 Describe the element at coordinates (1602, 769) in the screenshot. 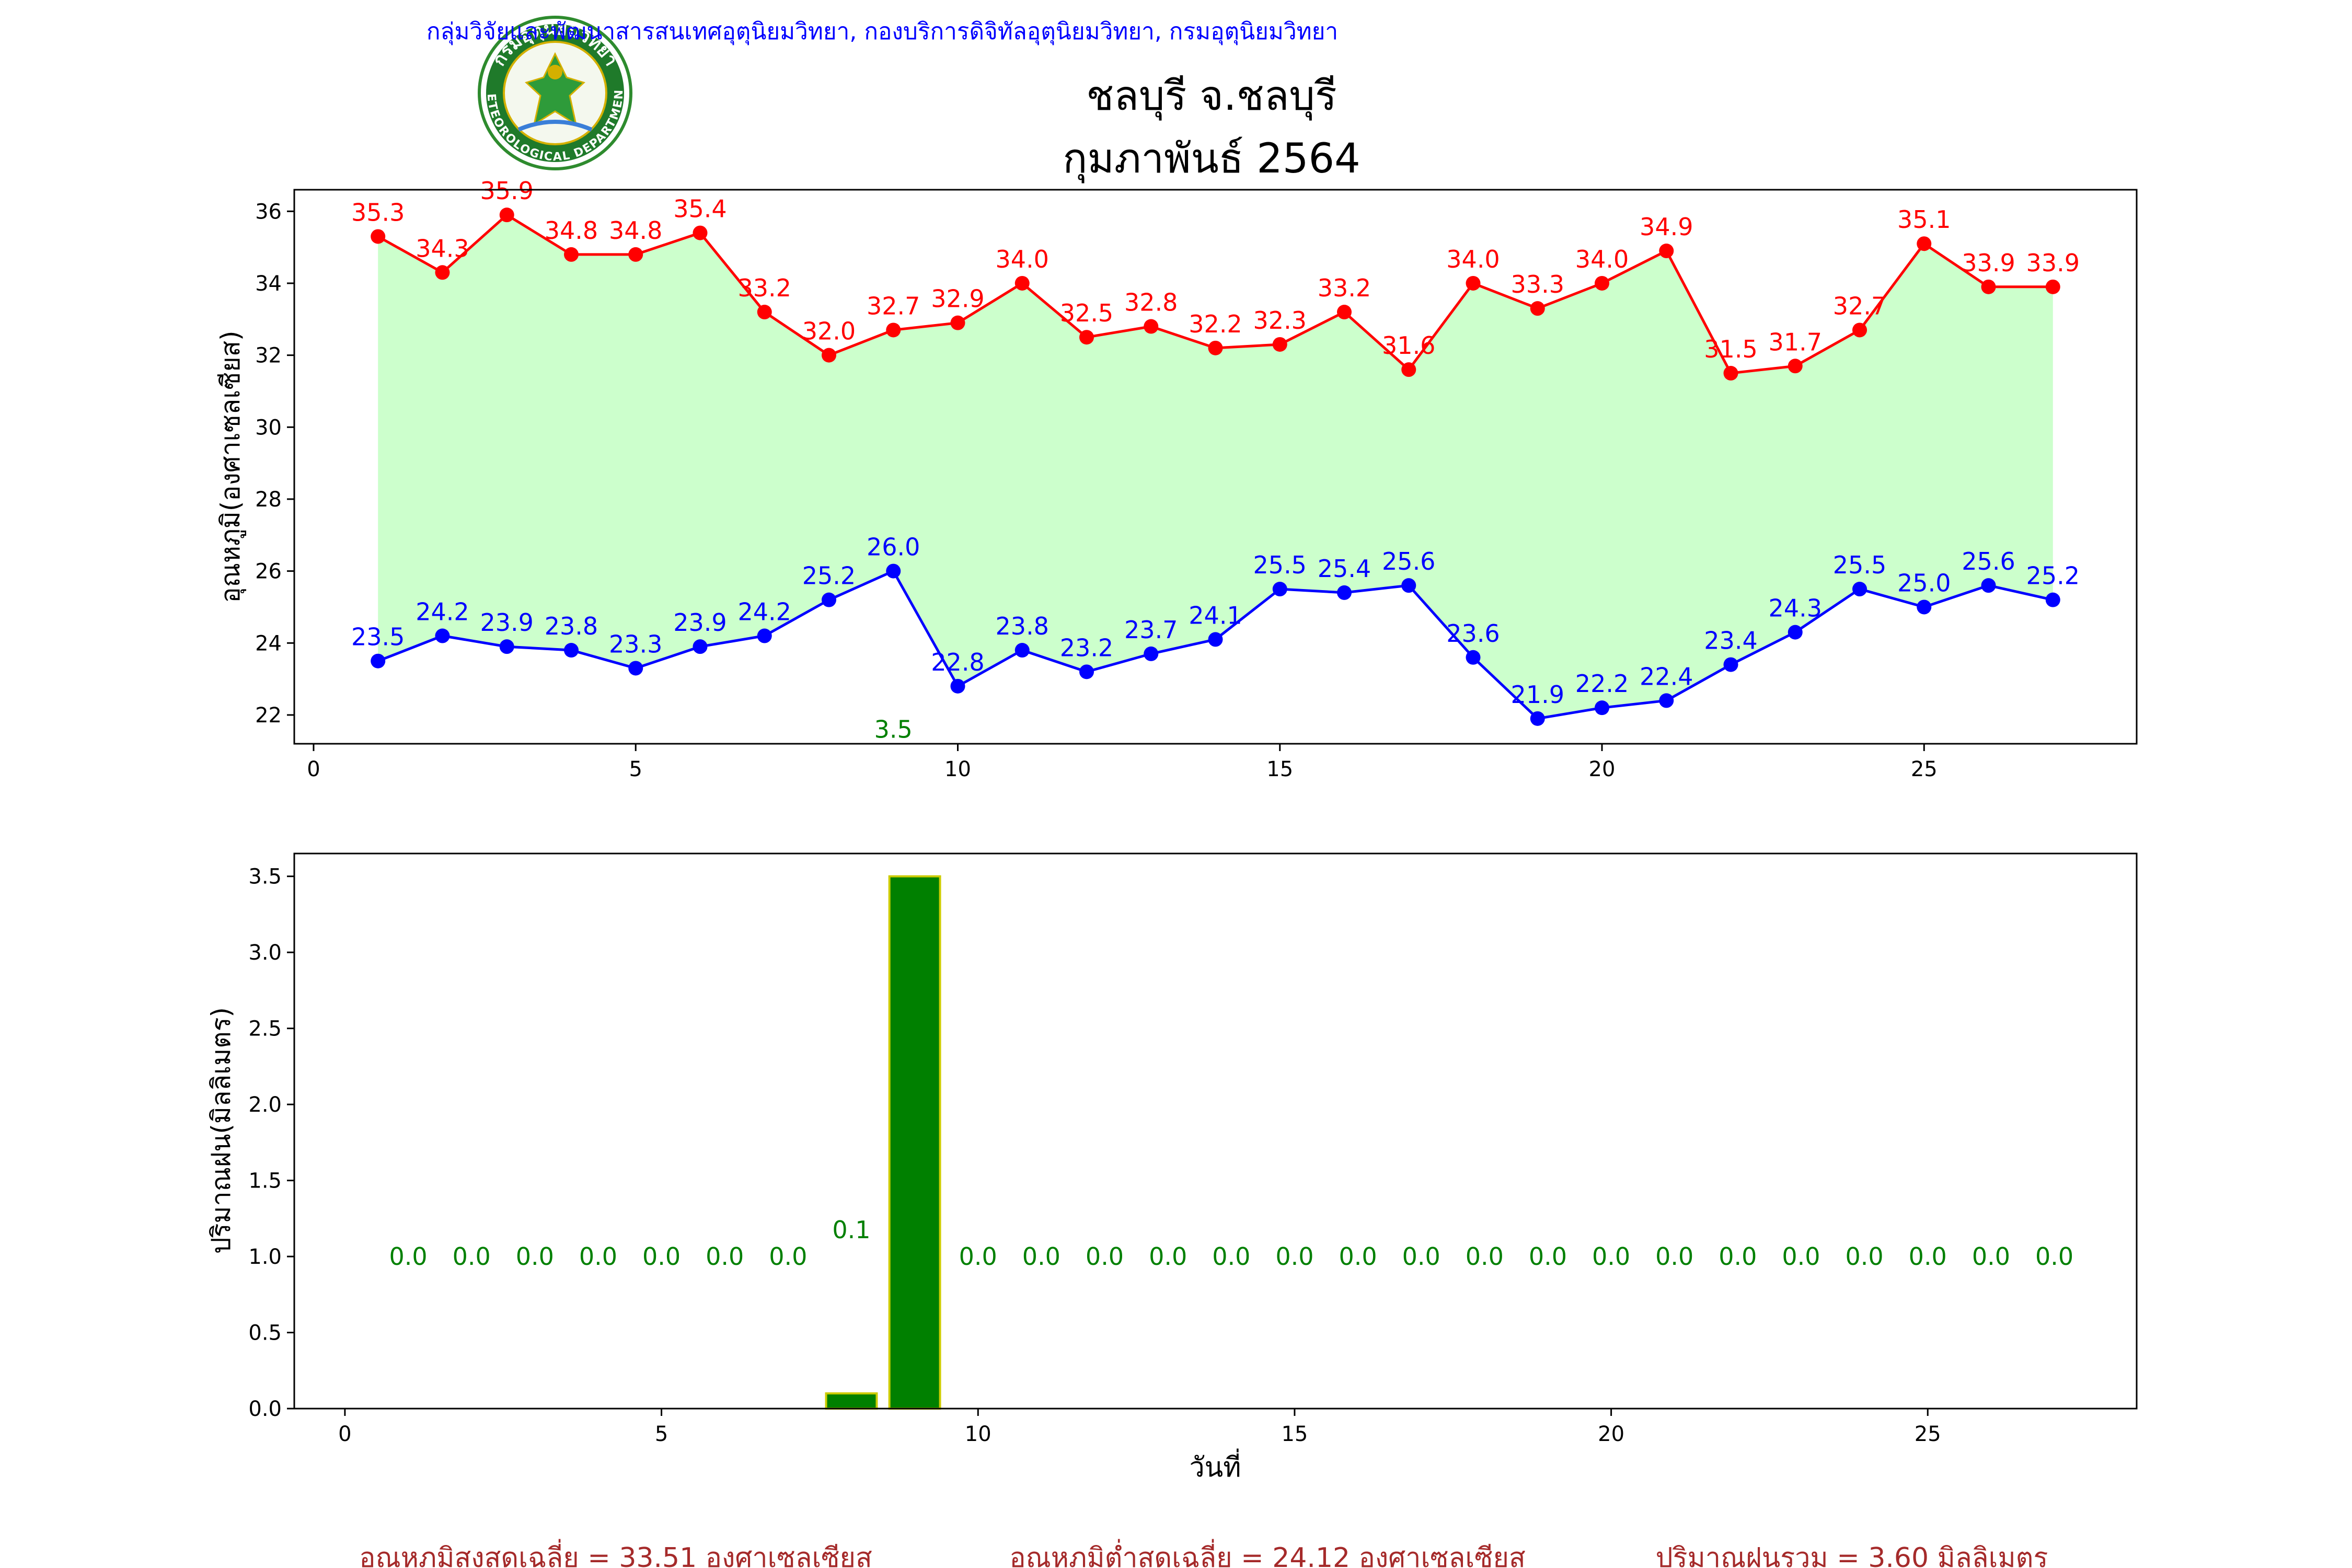

I see `temperature-x-tick-label: 20` at that location.